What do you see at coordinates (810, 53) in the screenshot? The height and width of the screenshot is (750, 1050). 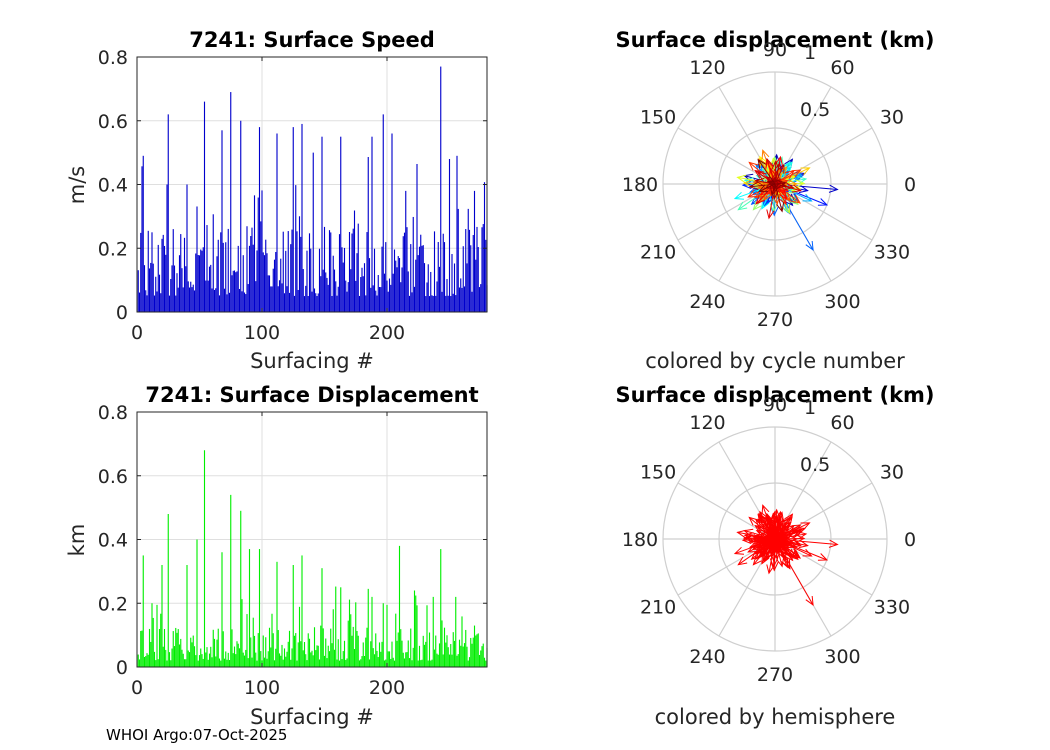 I see `polar-radius-label: 1` at bounding box center [810, 53].